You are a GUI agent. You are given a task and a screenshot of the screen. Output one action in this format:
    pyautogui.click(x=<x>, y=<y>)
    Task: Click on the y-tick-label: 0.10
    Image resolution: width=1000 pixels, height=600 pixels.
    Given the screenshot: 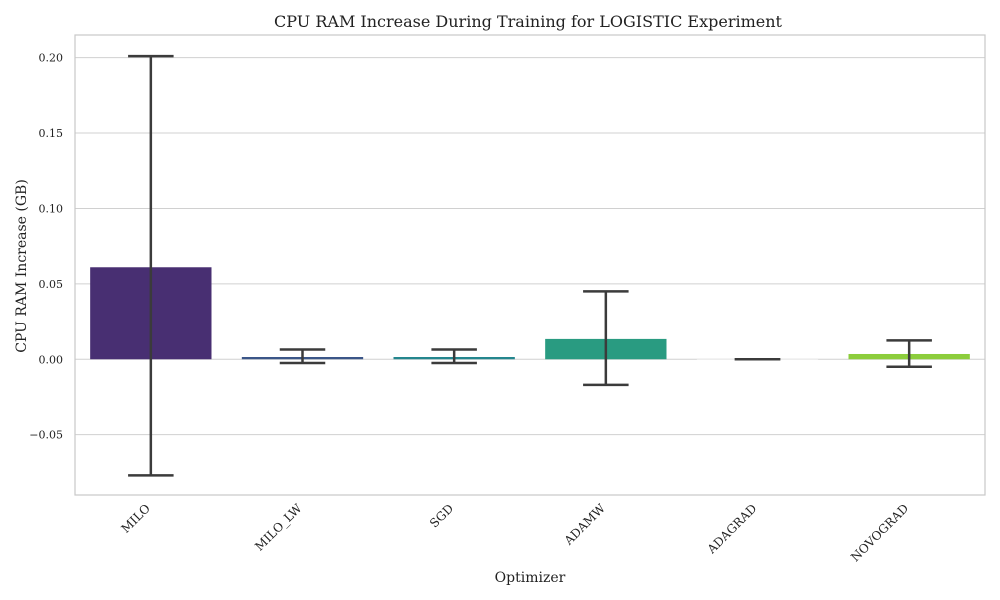 What is the action you would take?
    pyautogui.click(x=51, y=208)
    